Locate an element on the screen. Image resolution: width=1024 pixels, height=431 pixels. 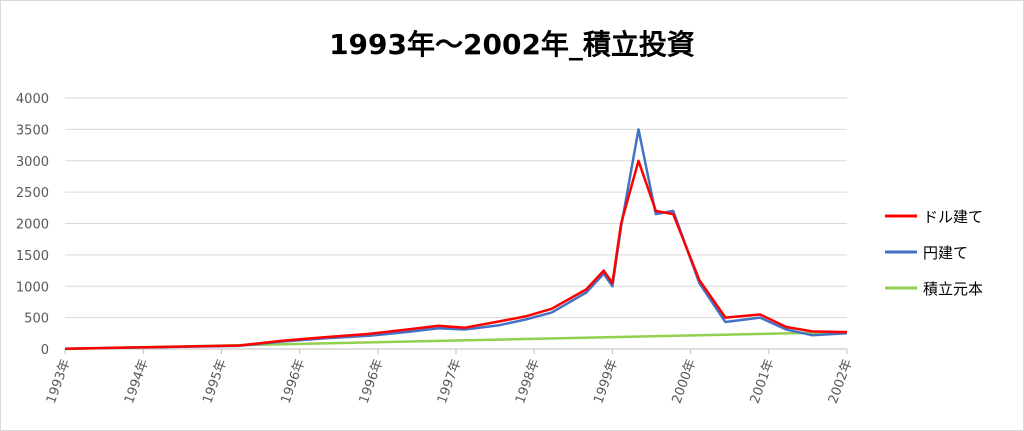
y-tick-label: 3000 is located at coordinates (32, 162).